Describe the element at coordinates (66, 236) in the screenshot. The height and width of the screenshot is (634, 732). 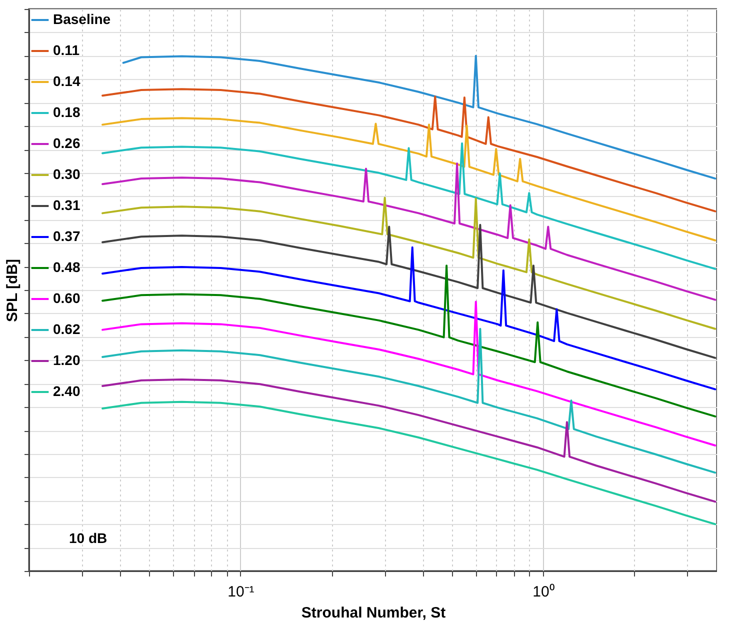
I see `legend-label: 0.37` at that location.